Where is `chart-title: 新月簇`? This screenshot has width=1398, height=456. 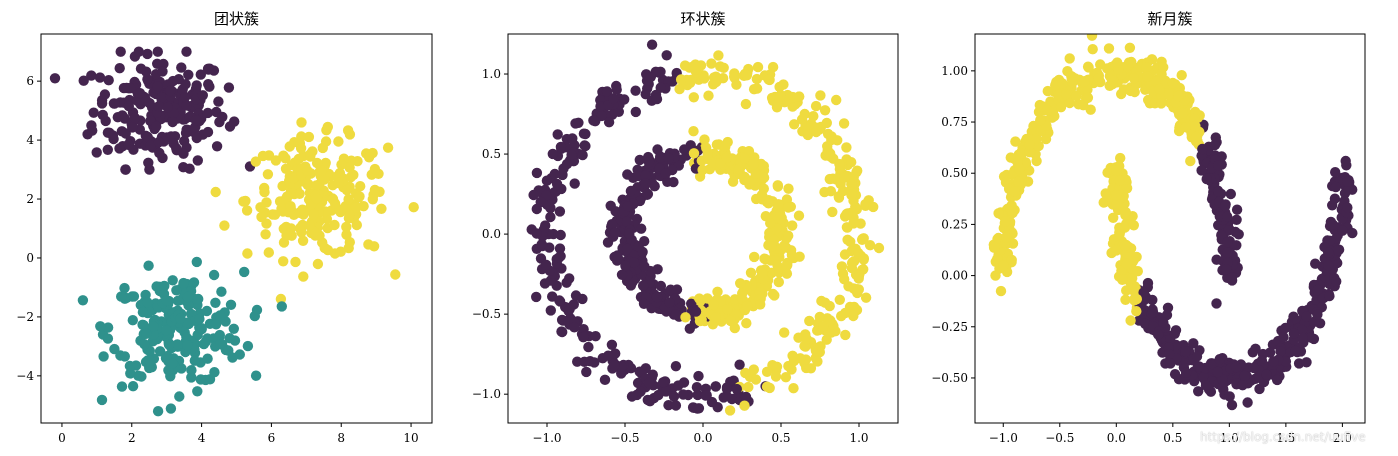 chart-title: 新月簇 is located at coordinates (1169, 19).